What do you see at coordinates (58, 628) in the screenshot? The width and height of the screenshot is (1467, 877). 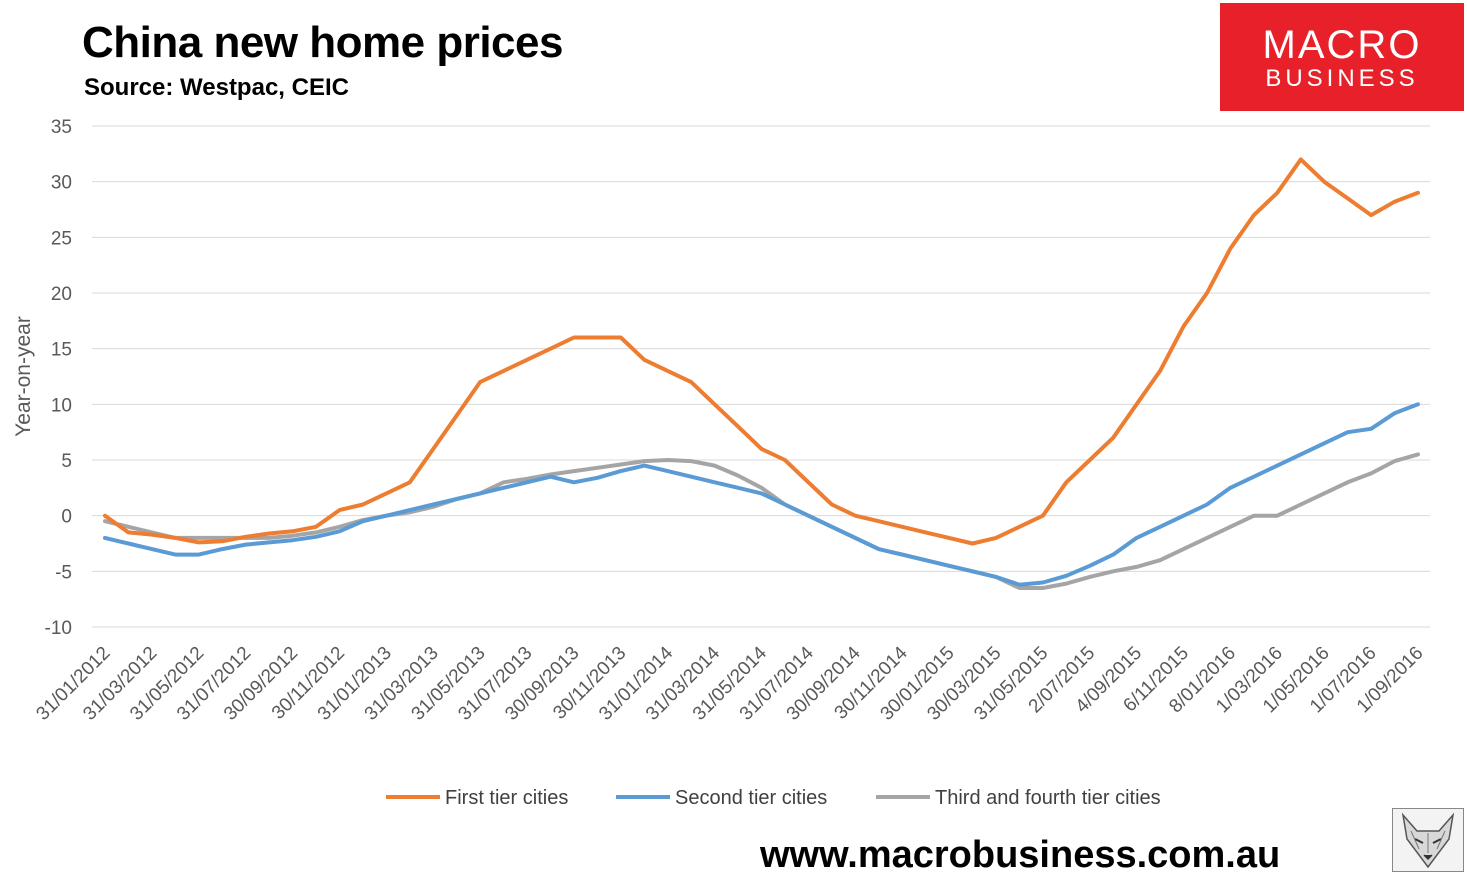 I see `y-tick-label: -10` at bounding box center [58, 628].